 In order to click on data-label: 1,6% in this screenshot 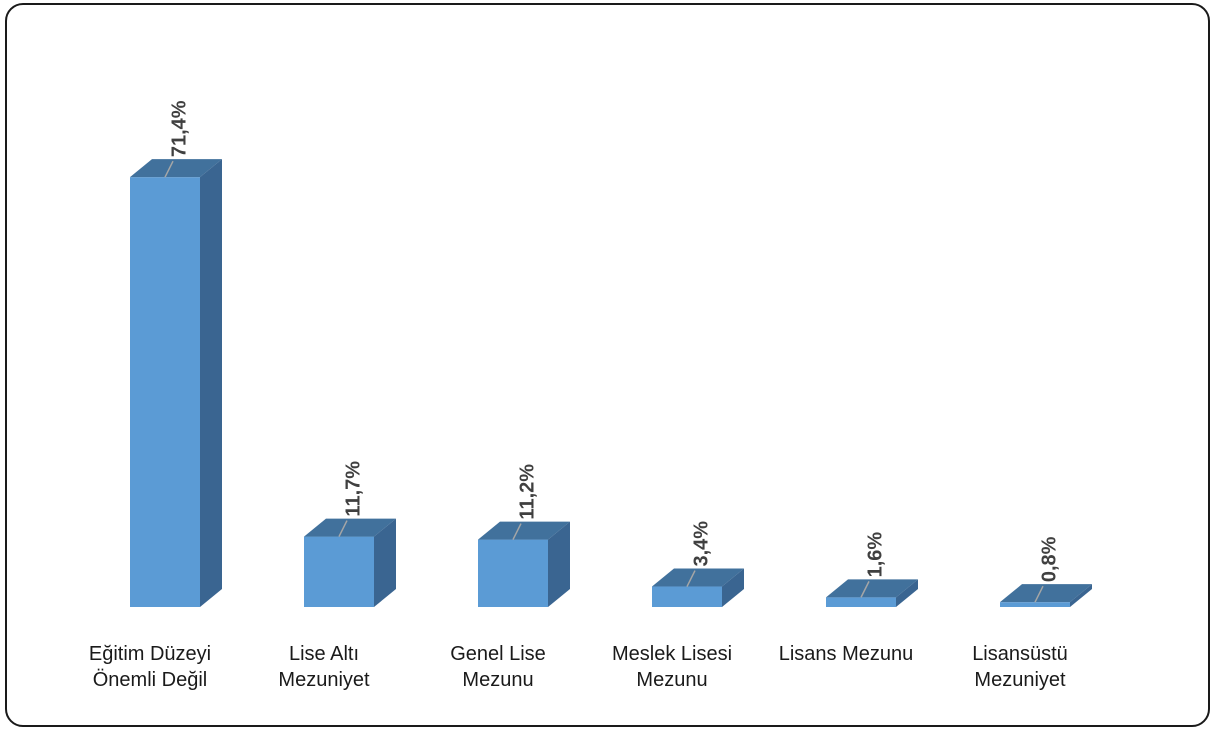, I will do `click(875, 555)`.